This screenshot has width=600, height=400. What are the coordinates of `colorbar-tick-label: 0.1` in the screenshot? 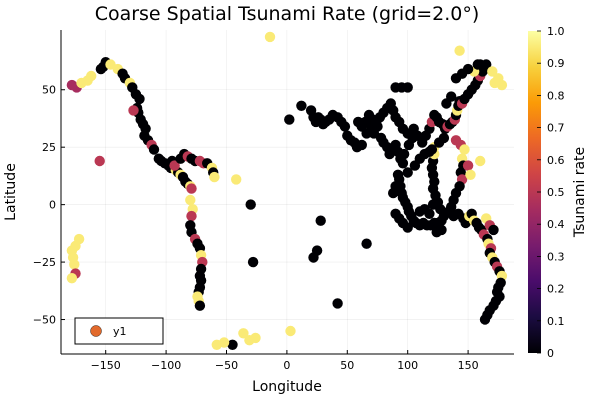 It's located at (556, 321).